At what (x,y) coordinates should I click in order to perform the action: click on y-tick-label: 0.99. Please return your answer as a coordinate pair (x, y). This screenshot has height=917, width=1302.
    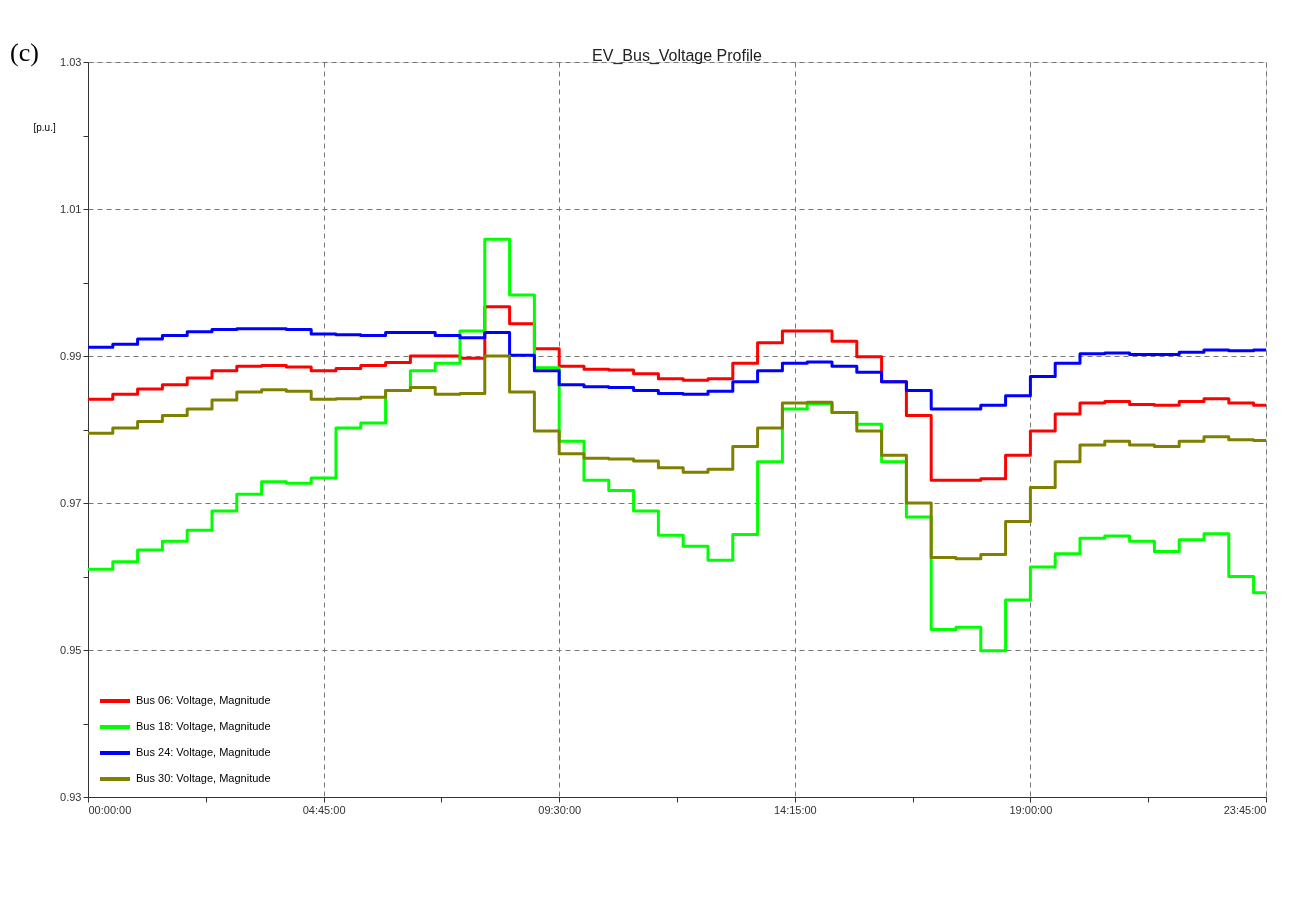
    Looking at the image, I should click on (71, 355).